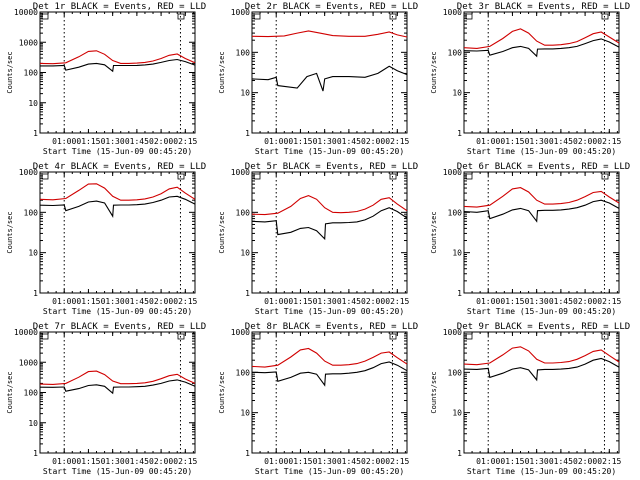 The height and width of the screenshot is (480, 640). Describe the element at coordinates (331, 7) in the screenshot. I see `chart-title: Det 2r BLACK = Events, RED = LLD` at that location.